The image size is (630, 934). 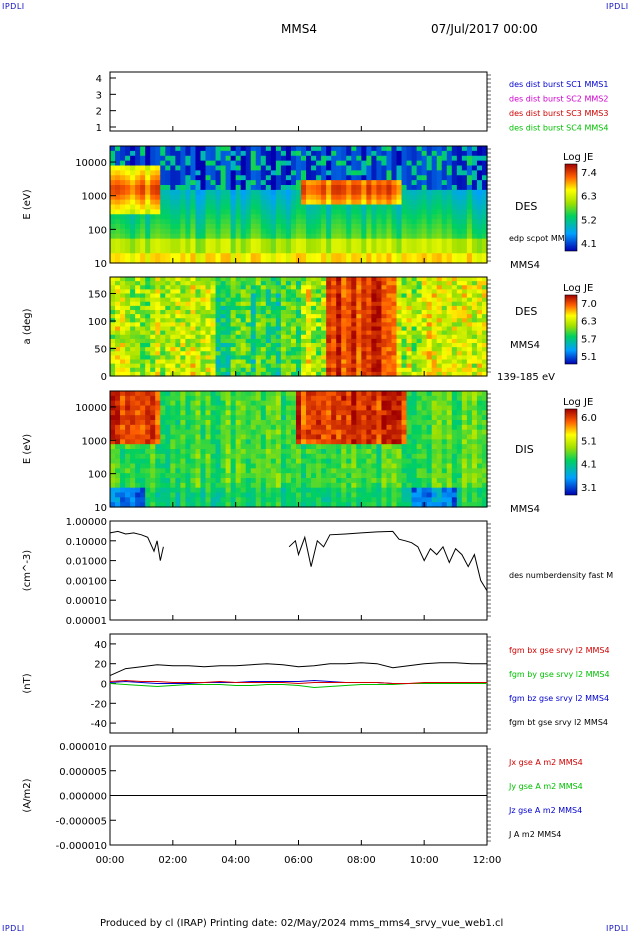 I want to click on burst-ytick-label: 3, so click(x=99, y=95).